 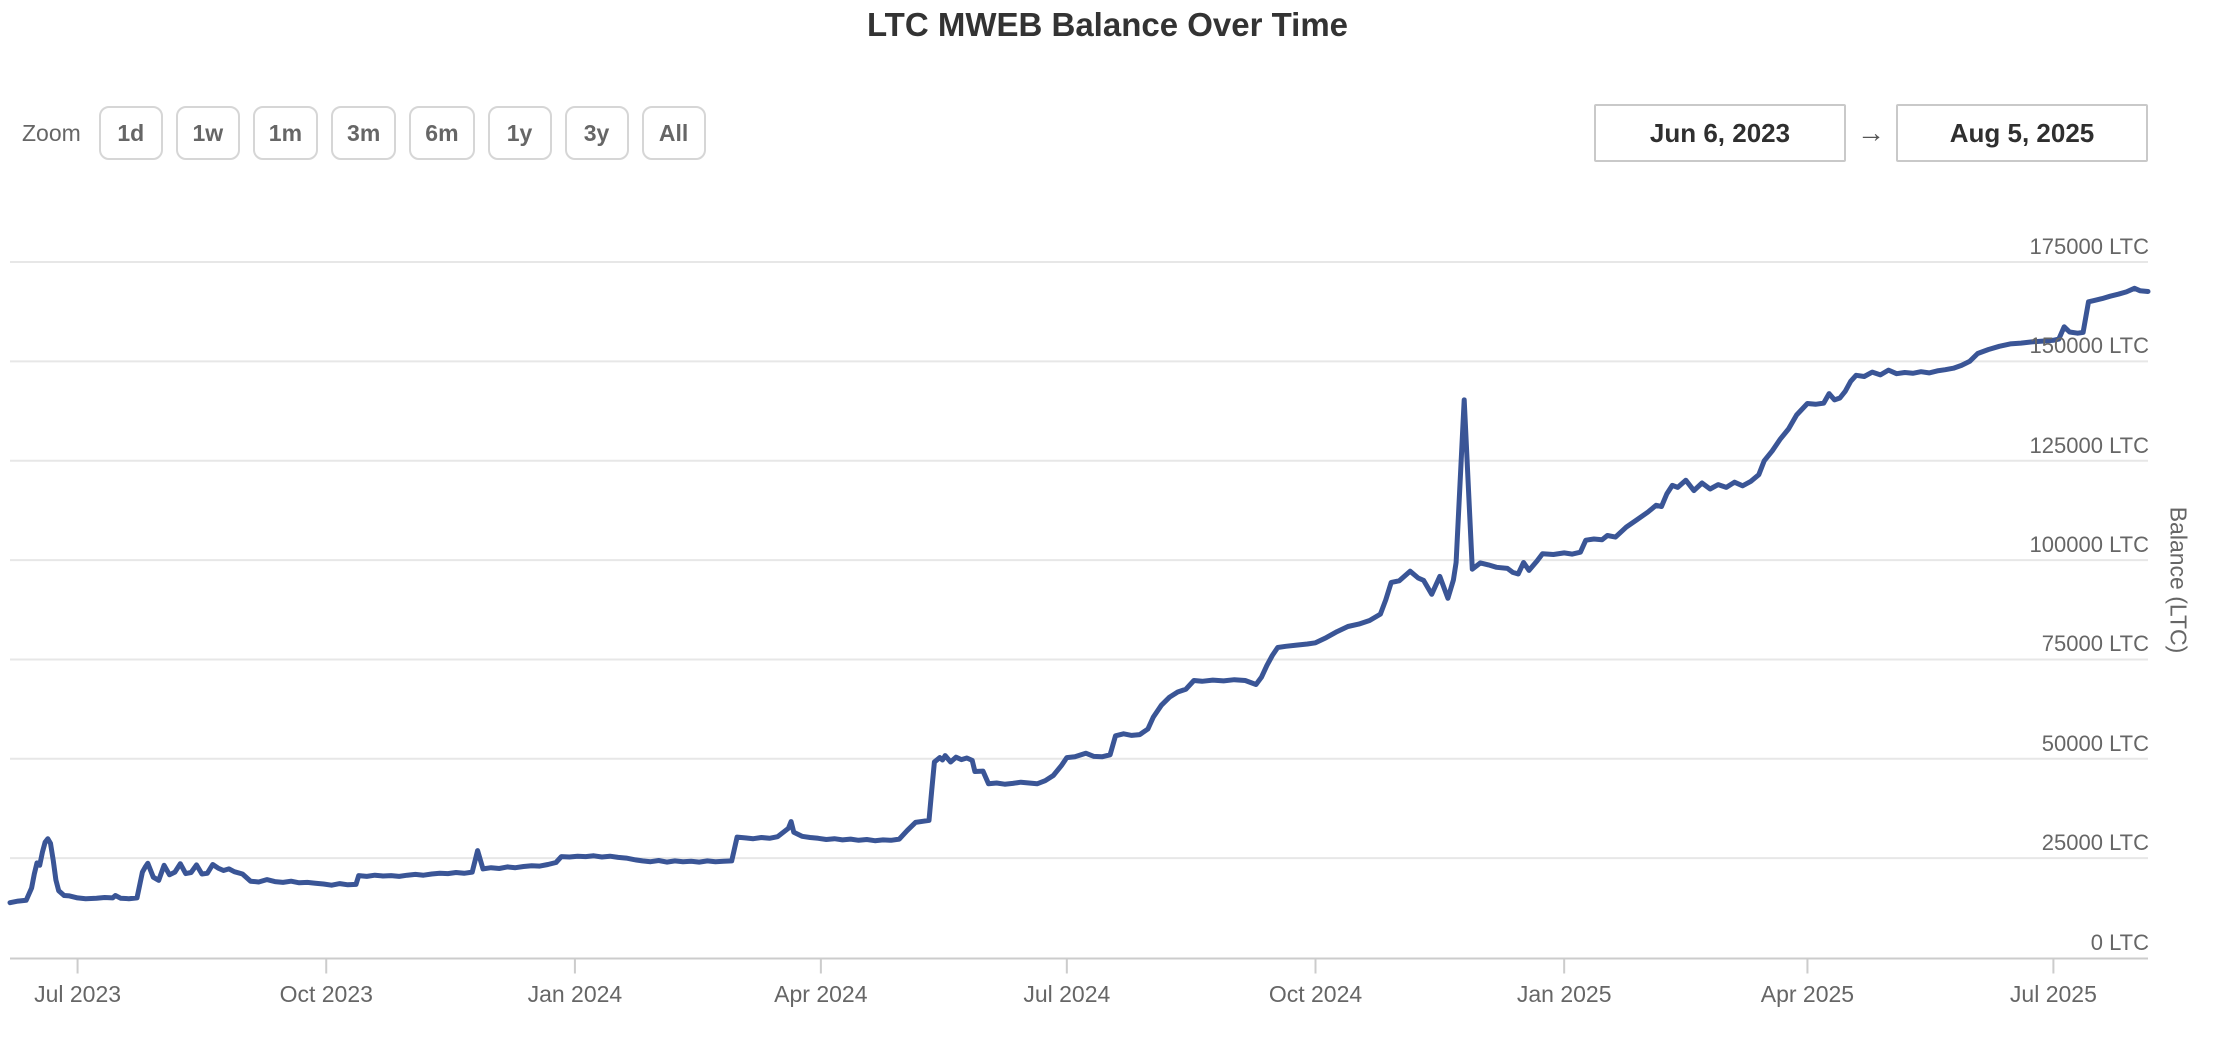 What do you see at coordinates (2119, 942) in the screenshot?
I see `y-axis-label: 0 LTC` at bounding box center [2119, 942].